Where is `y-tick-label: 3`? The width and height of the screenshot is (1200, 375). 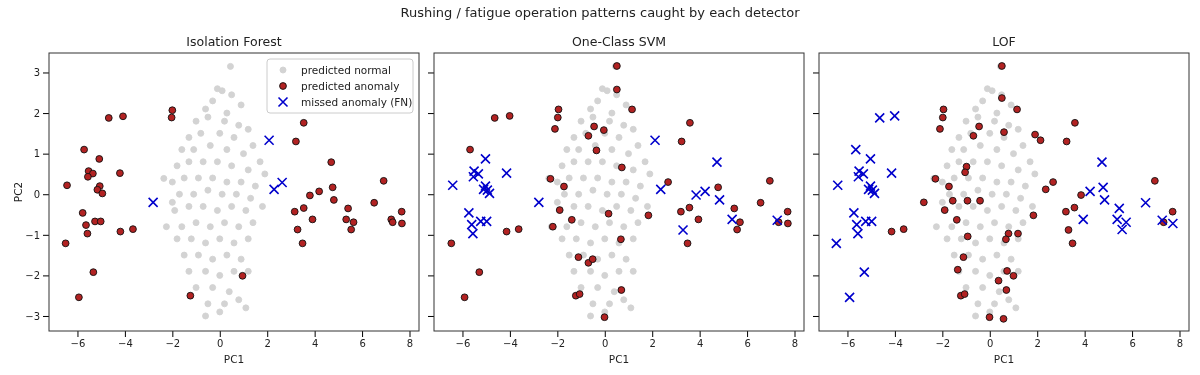 y-tick-label: 3 is located at coordinates (36, 73).